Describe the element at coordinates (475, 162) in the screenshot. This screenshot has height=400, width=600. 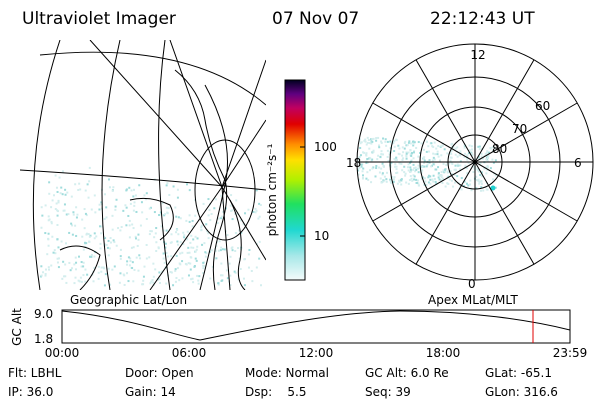
I see `mlt-line` at that location.